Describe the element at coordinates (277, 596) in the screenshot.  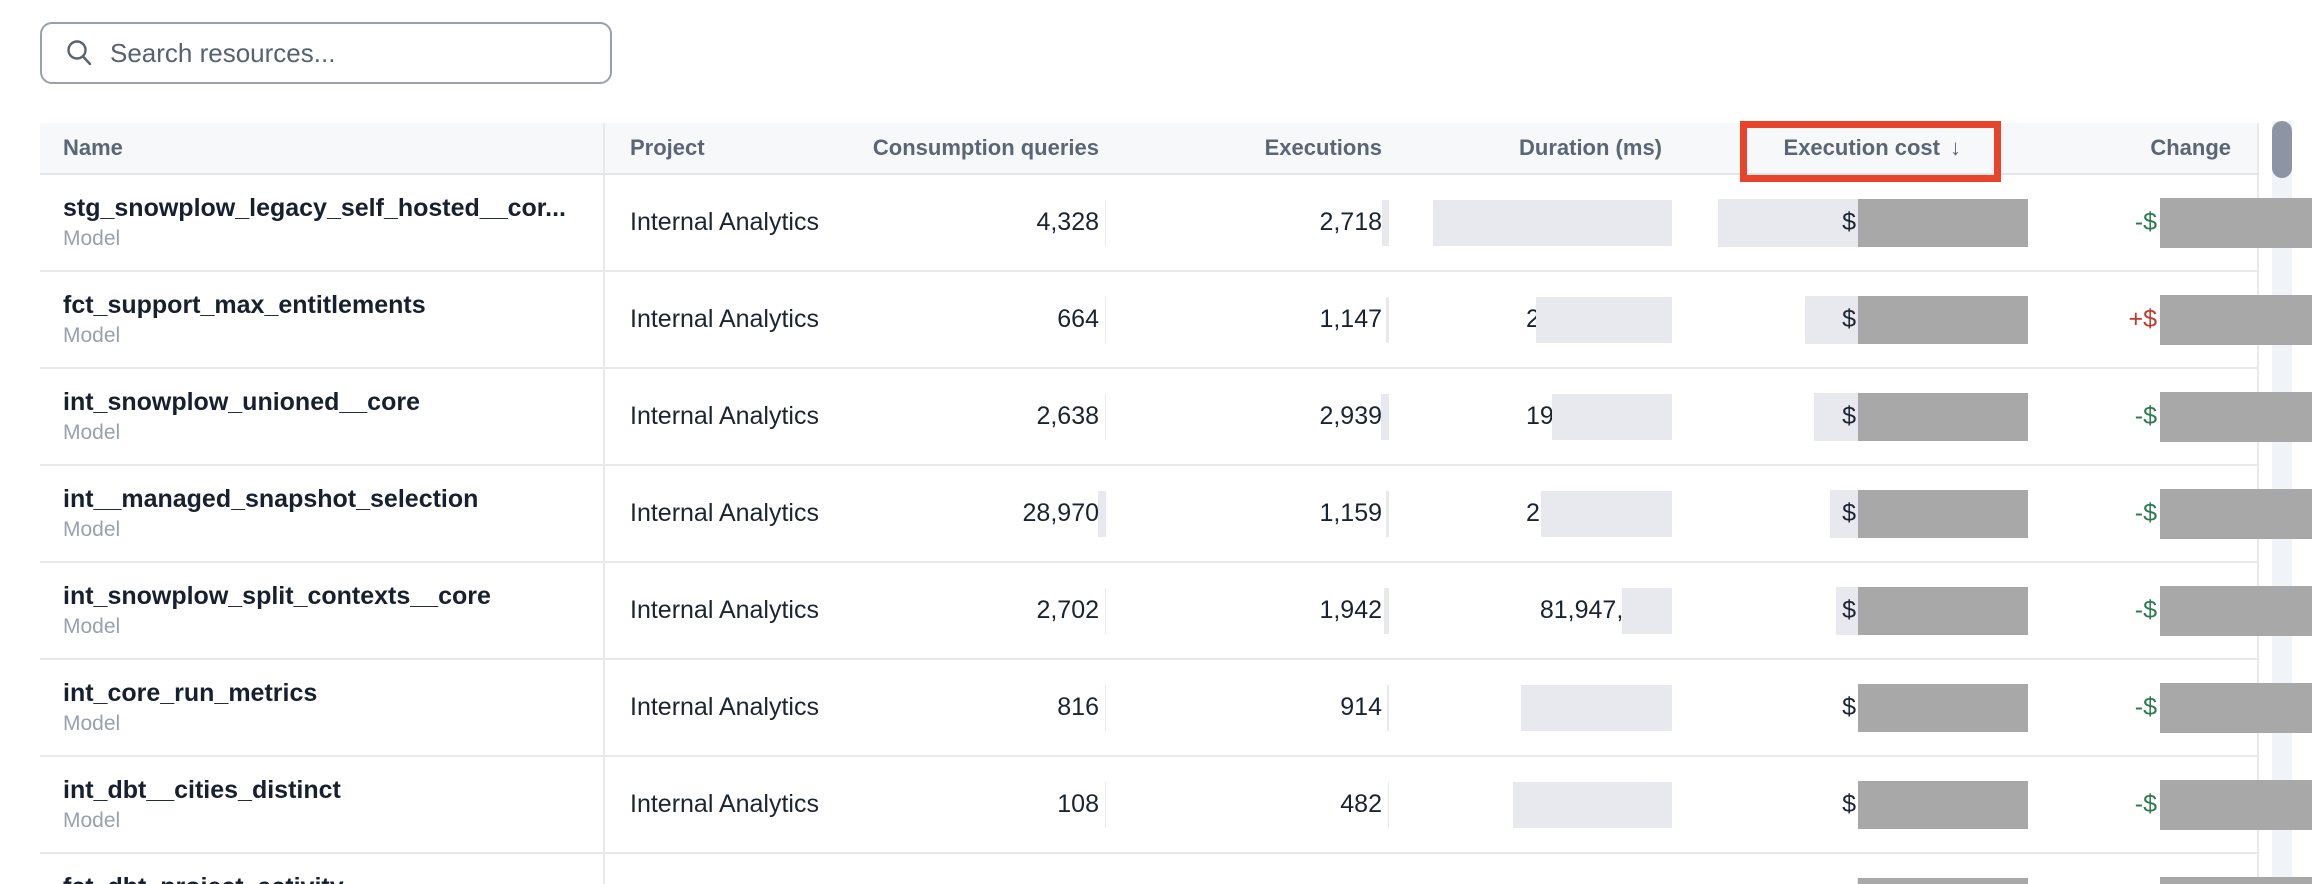
I see `resource-name: int_snowplow_split_contexts__core` at that location.